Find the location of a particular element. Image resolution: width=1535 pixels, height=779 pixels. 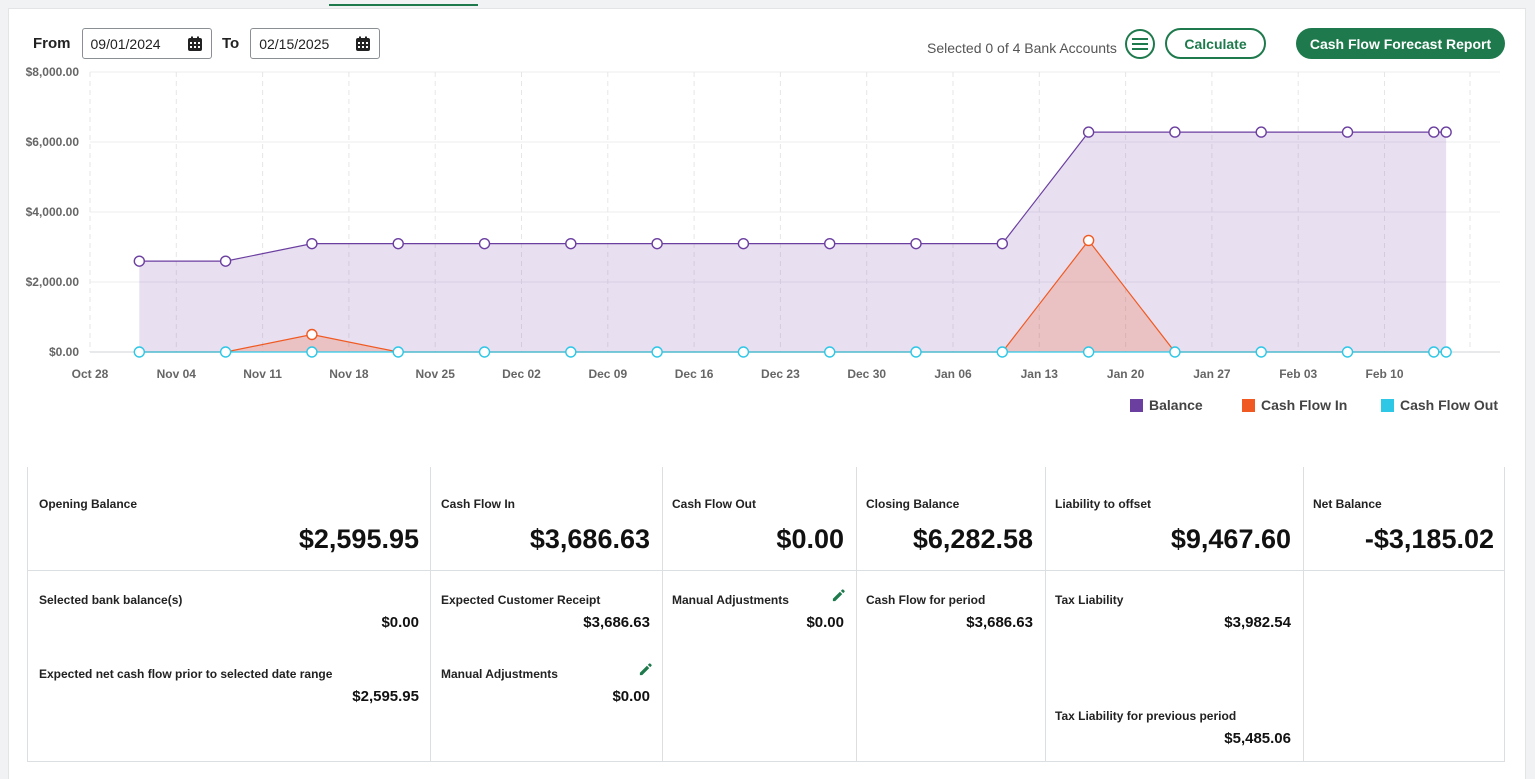

expected-customer-receipt-label: Expected Customer Receipt is located at coordinates (521, 600).